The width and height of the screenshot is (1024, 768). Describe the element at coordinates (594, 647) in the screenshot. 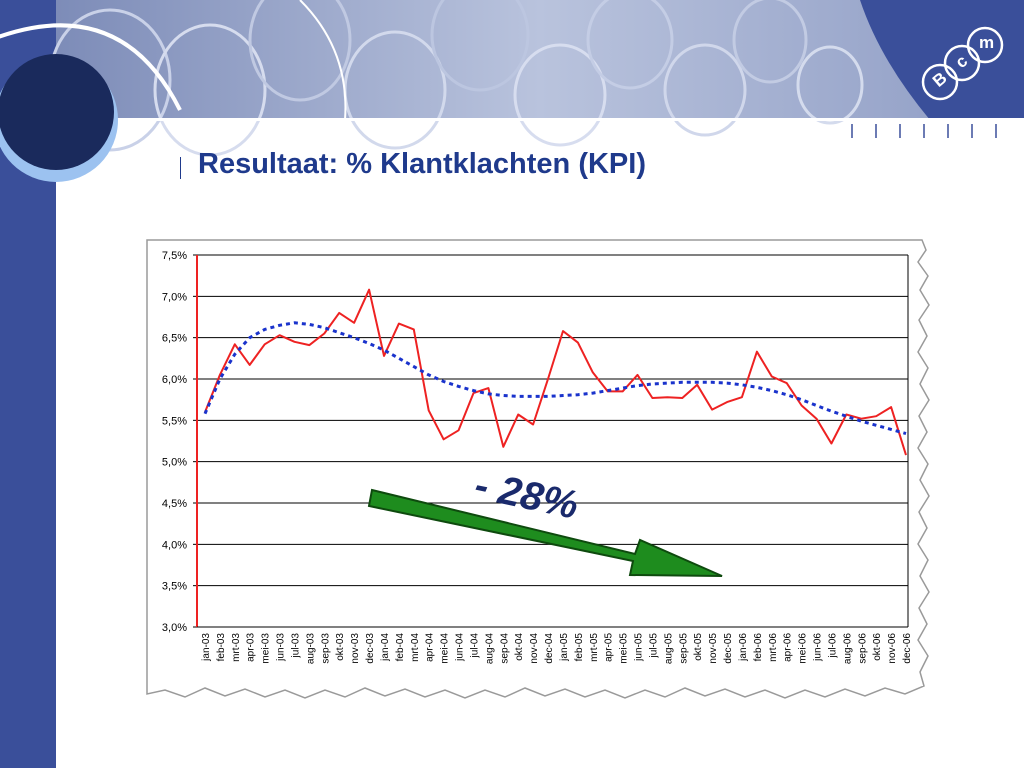

I see `x-tick-label: mrt-05` at that location.